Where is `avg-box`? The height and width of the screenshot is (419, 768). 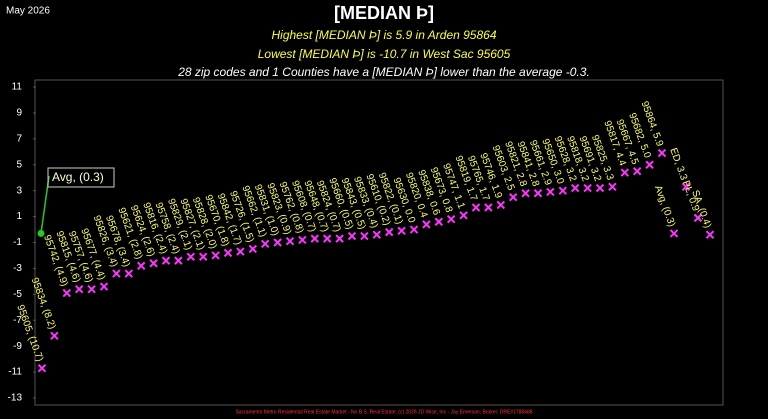
avg-box is located at coordinates (81, 177).